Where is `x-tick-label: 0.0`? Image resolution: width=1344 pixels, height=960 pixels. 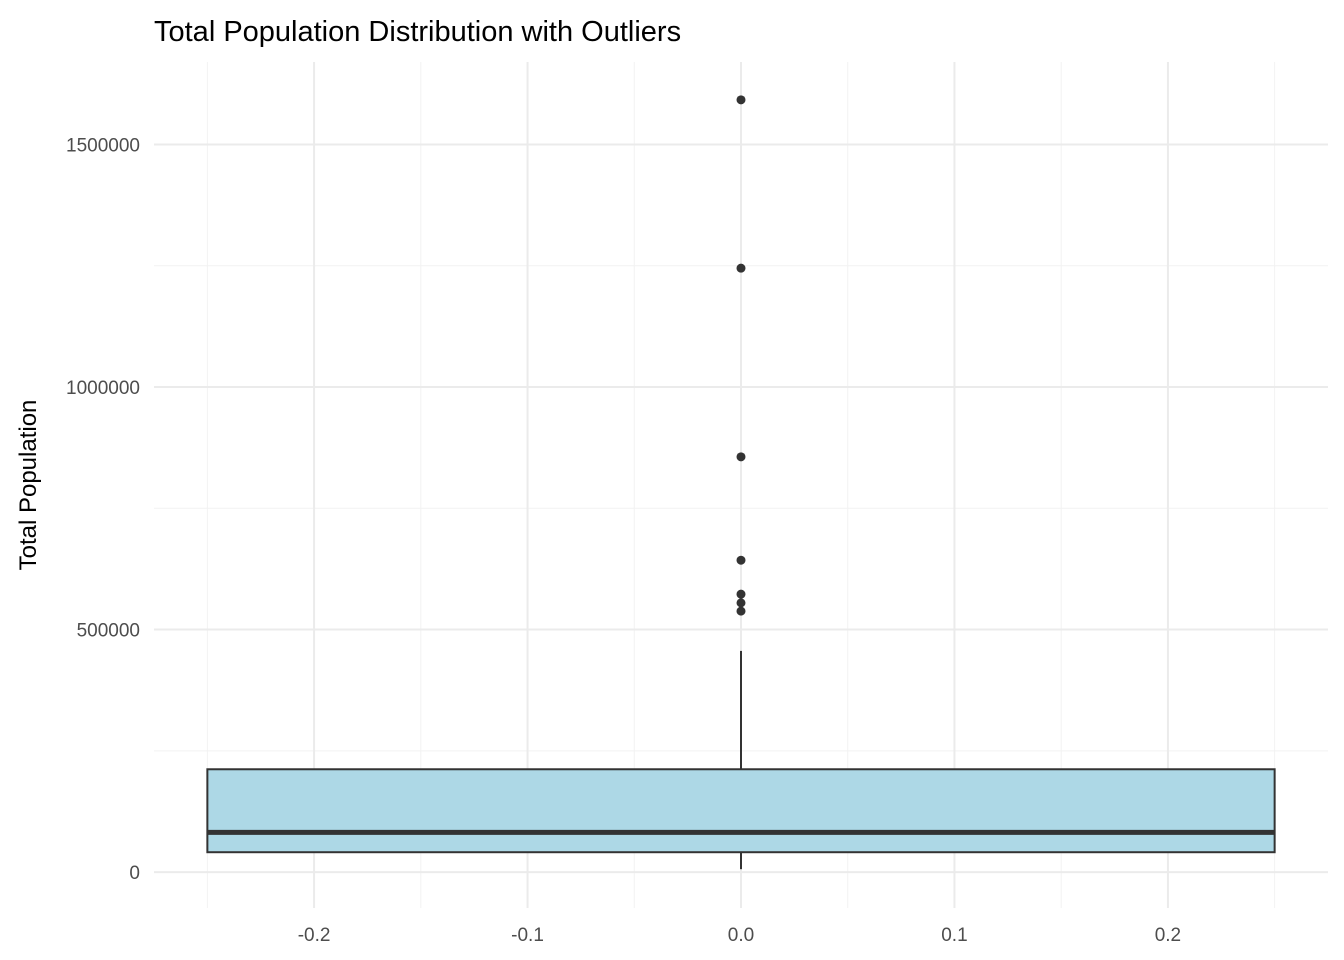
x-tick-label: 0.0 is located at coordinates (741, 935).